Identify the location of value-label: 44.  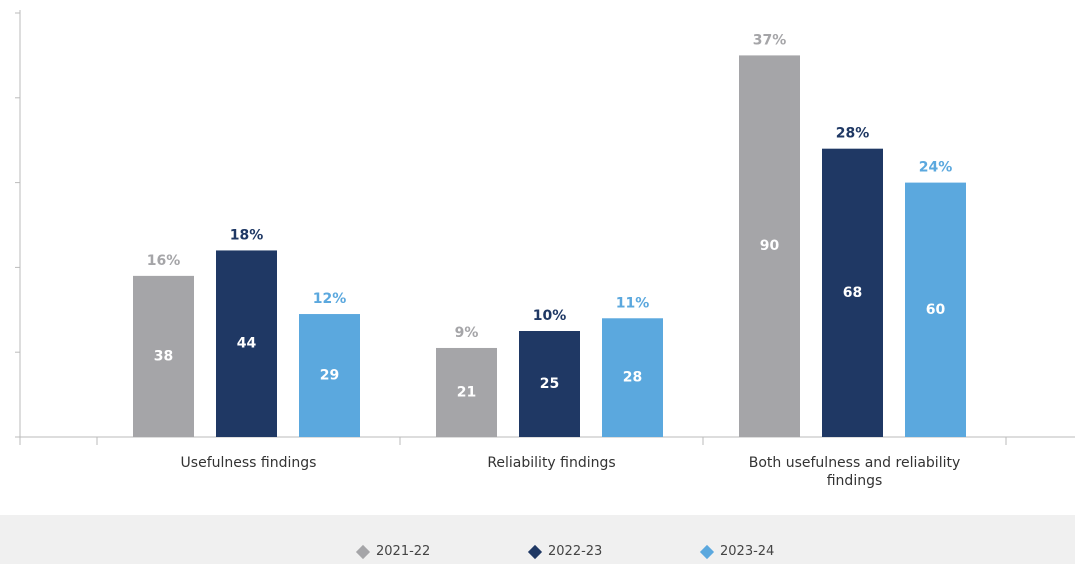
(247, 344).